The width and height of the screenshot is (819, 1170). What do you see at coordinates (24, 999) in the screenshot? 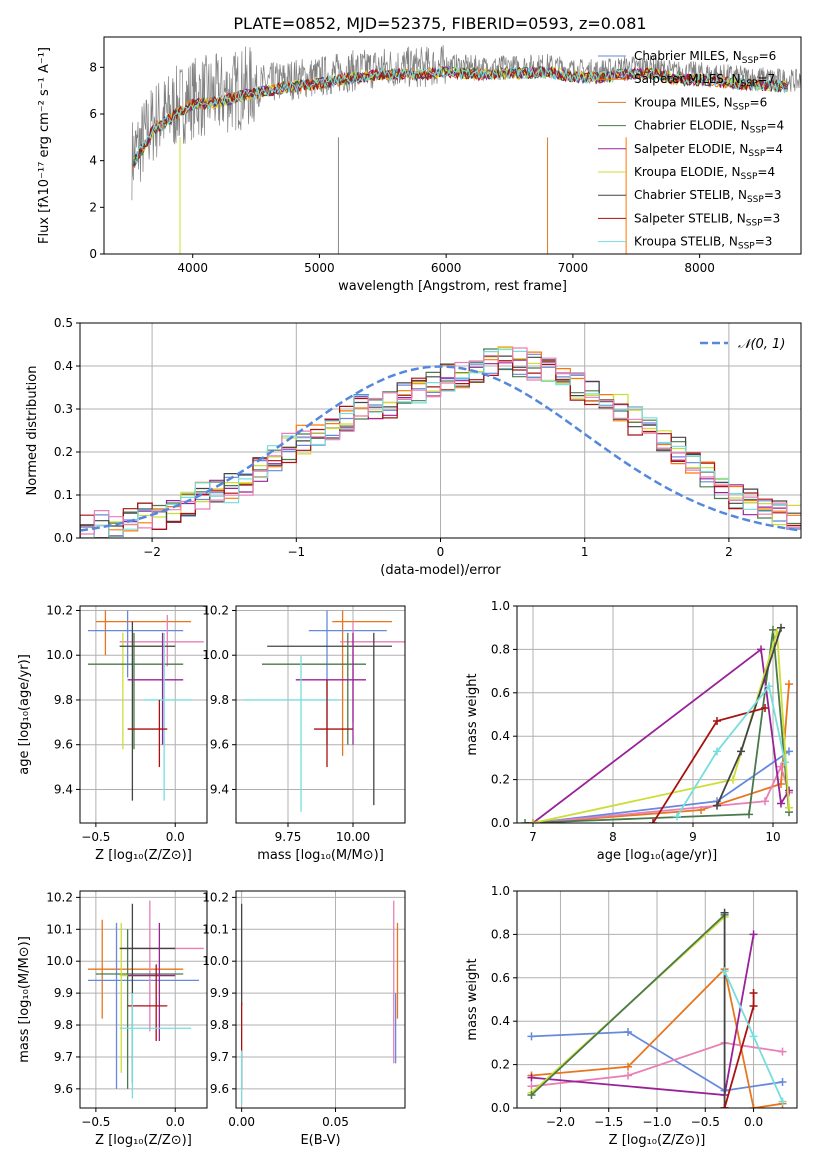
I see `y-axis-label: mass [log₁₀(M/M⊙)]` at bounding box center [24, 999].